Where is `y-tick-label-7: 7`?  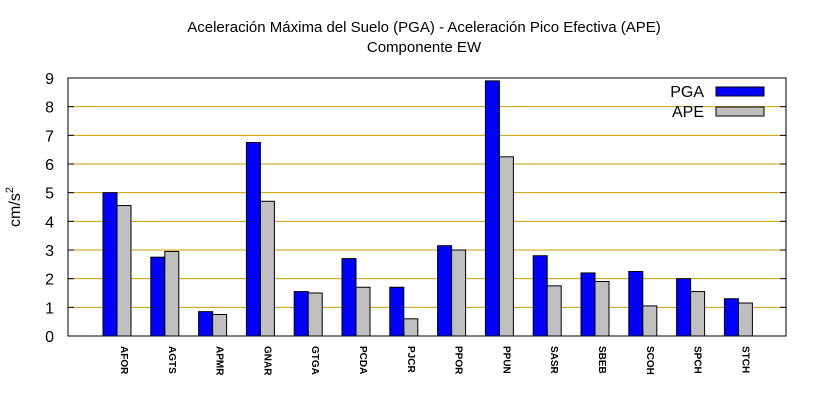
y-tick-label-7: 7 is located at coordinates (49, 136).